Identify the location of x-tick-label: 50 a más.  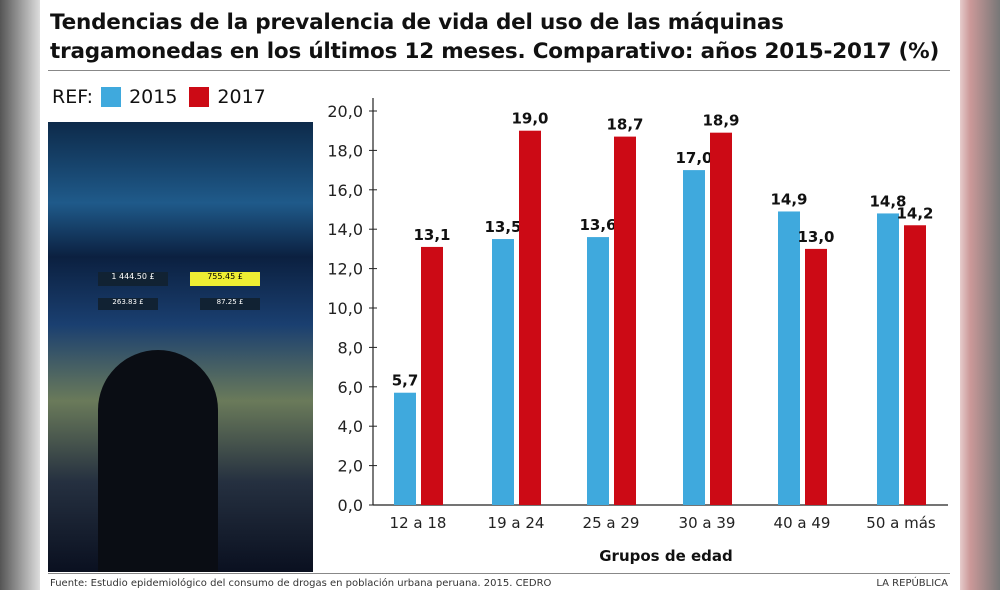
(901, 523).